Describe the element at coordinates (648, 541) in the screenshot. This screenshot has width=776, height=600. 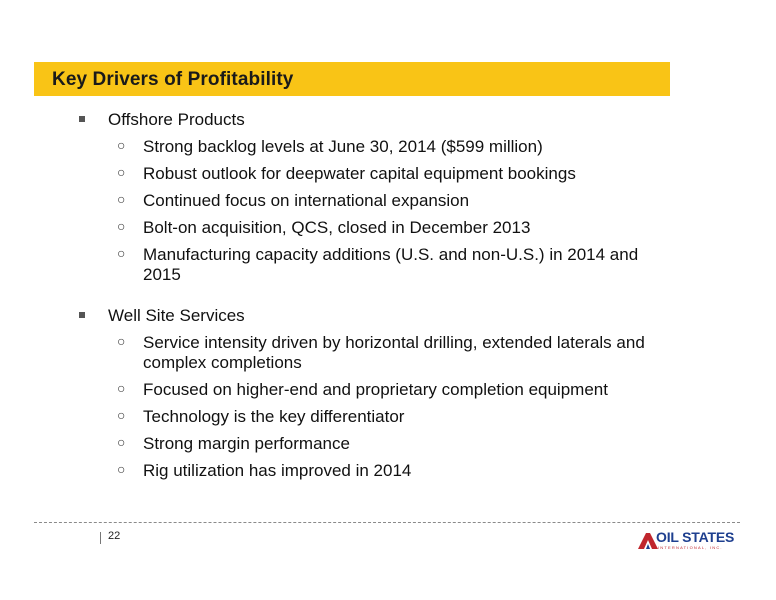
I see `oil-drop-icon` at that location.